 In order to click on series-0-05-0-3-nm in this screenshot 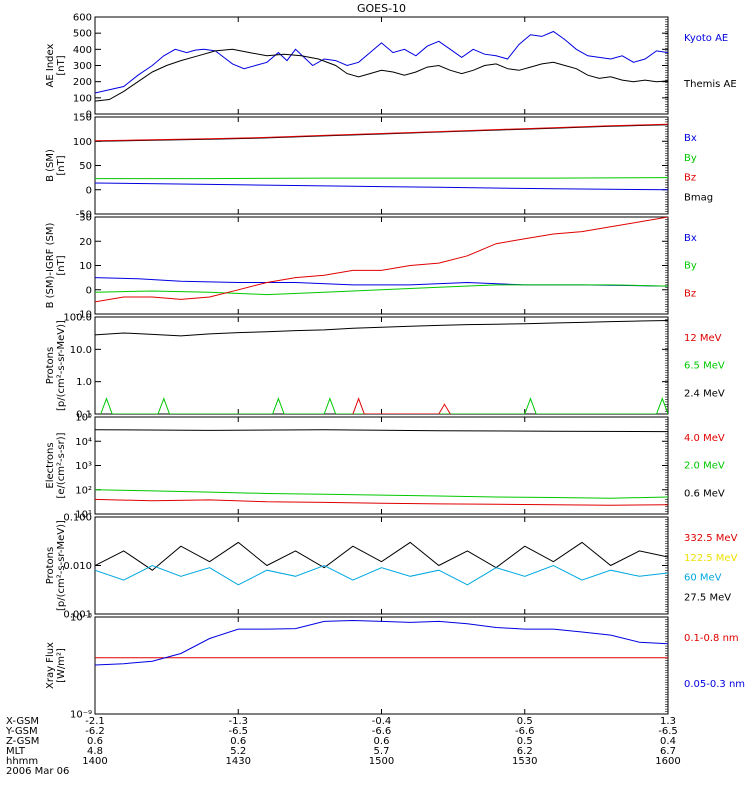, I will do `click(381, 642)`.